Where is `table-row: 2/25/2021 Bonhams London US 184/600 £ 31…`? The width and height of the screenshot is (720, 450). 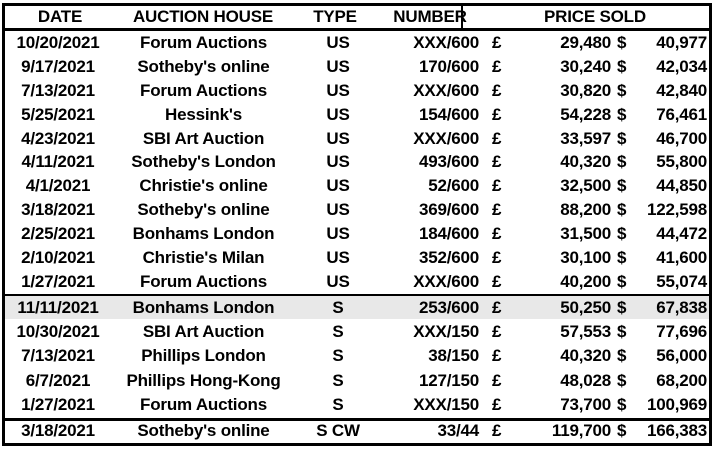
table-row: 2/25/2021 Bonhams London US 184/600 £ 31… is located at coordinates (357, 234).